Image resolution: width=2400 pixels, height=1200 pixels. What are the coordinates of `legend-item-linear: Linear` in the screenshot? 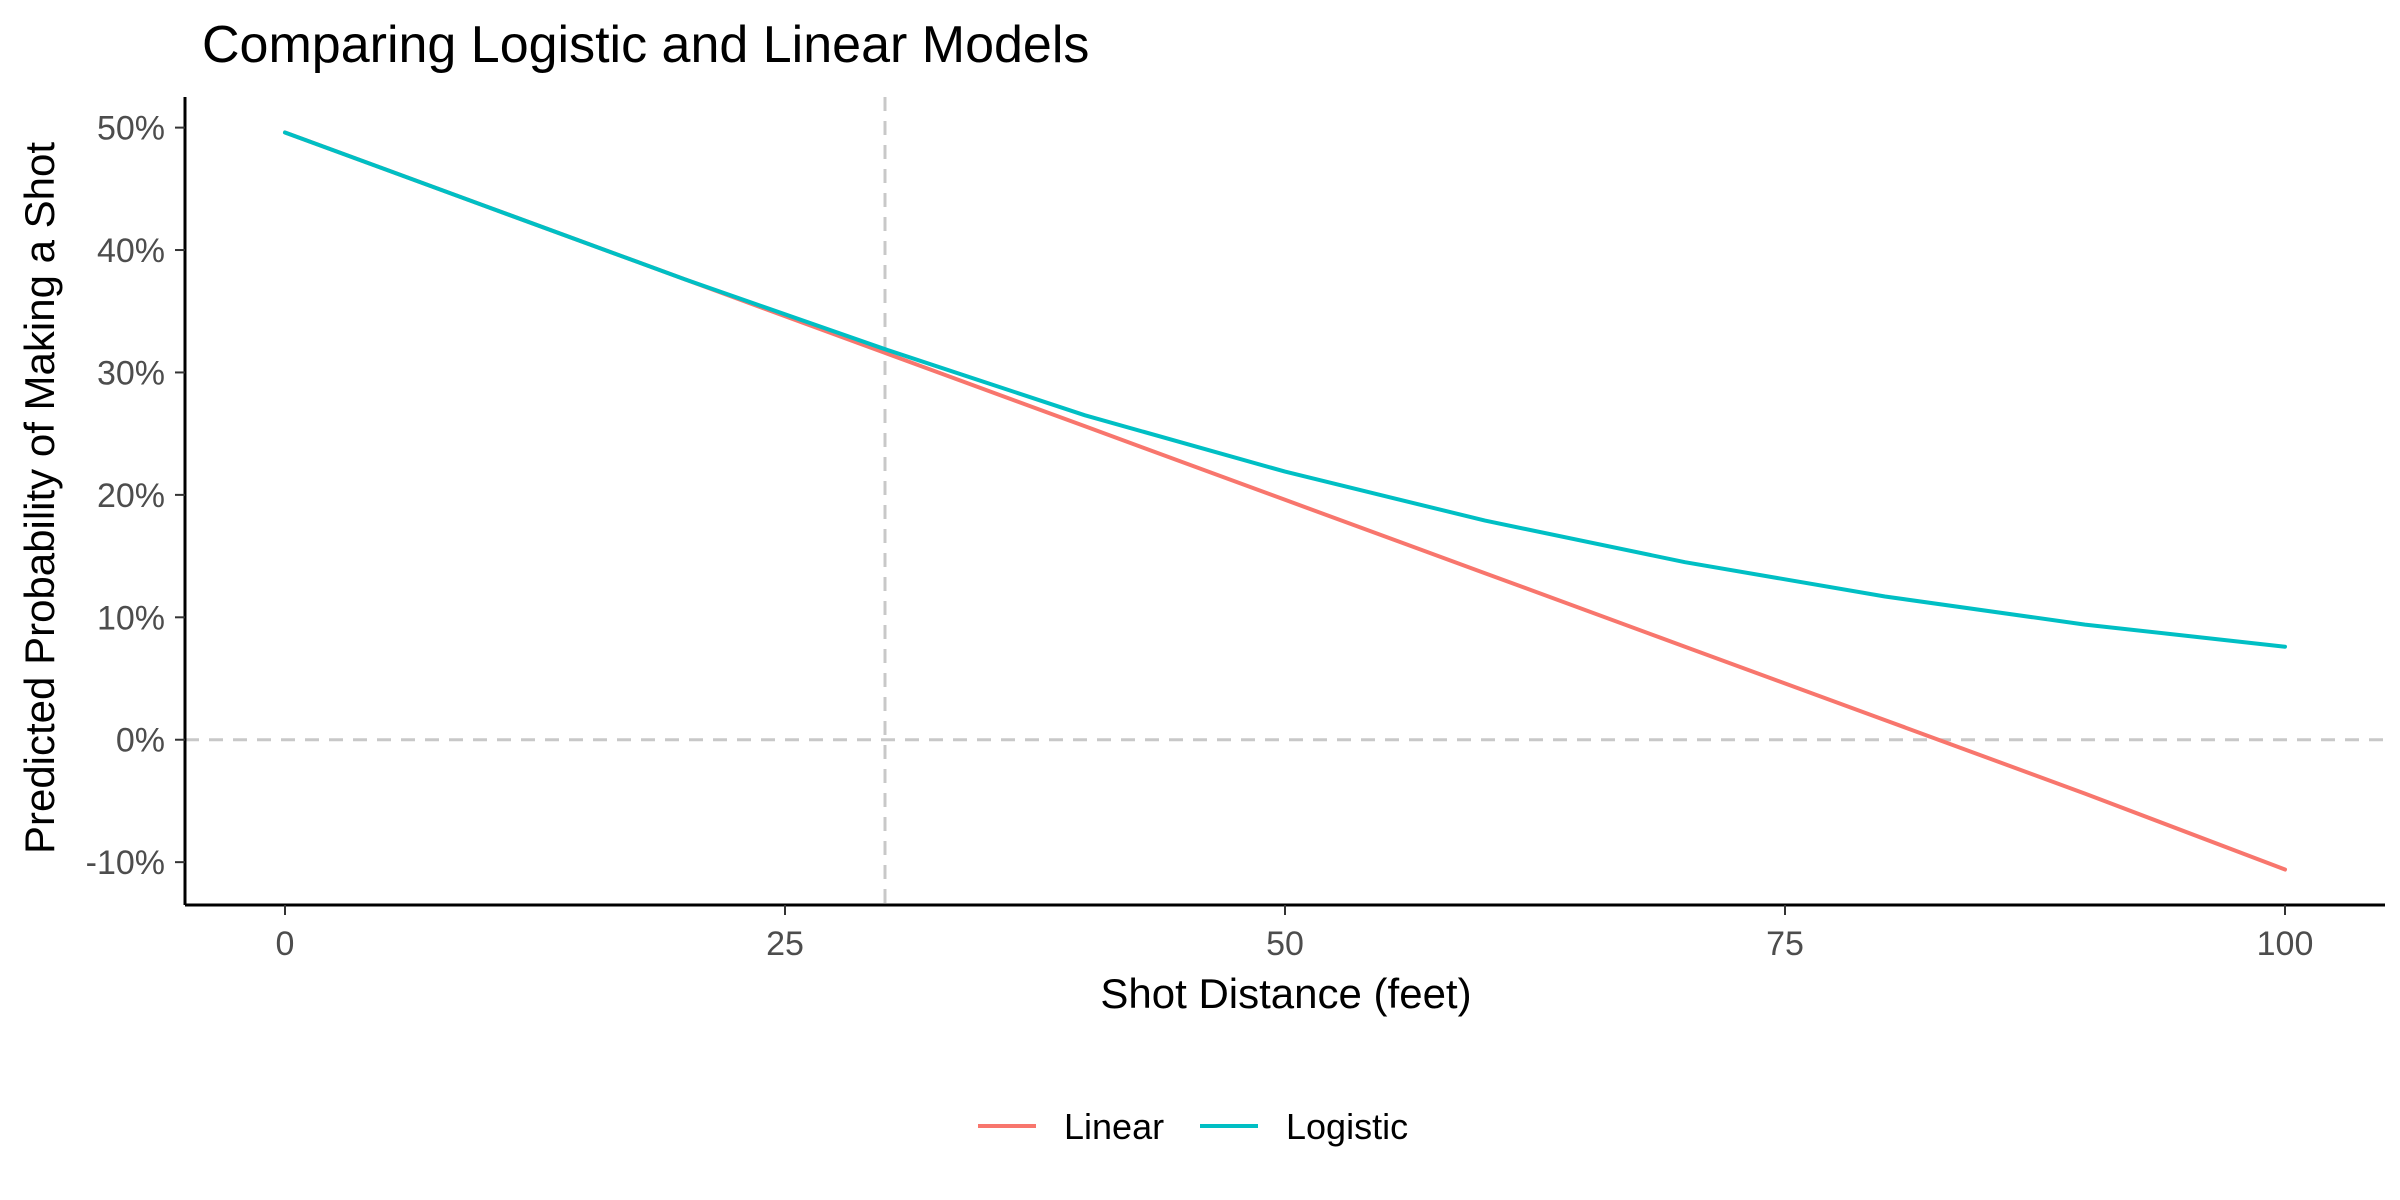 It's located at (1071, 1126).